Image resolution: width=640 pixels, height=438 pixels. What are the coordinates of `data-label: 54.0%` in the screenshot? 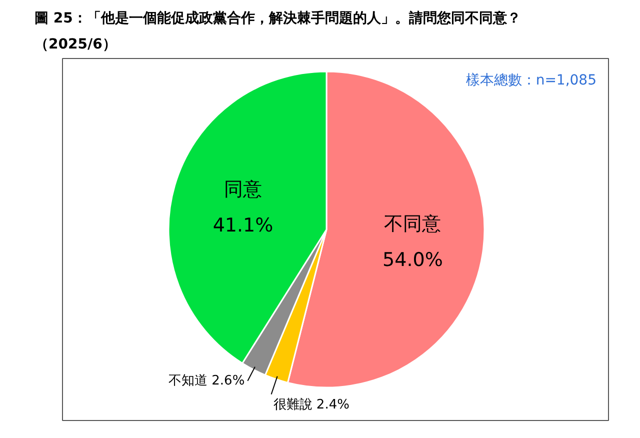 It's located at (412, 260).